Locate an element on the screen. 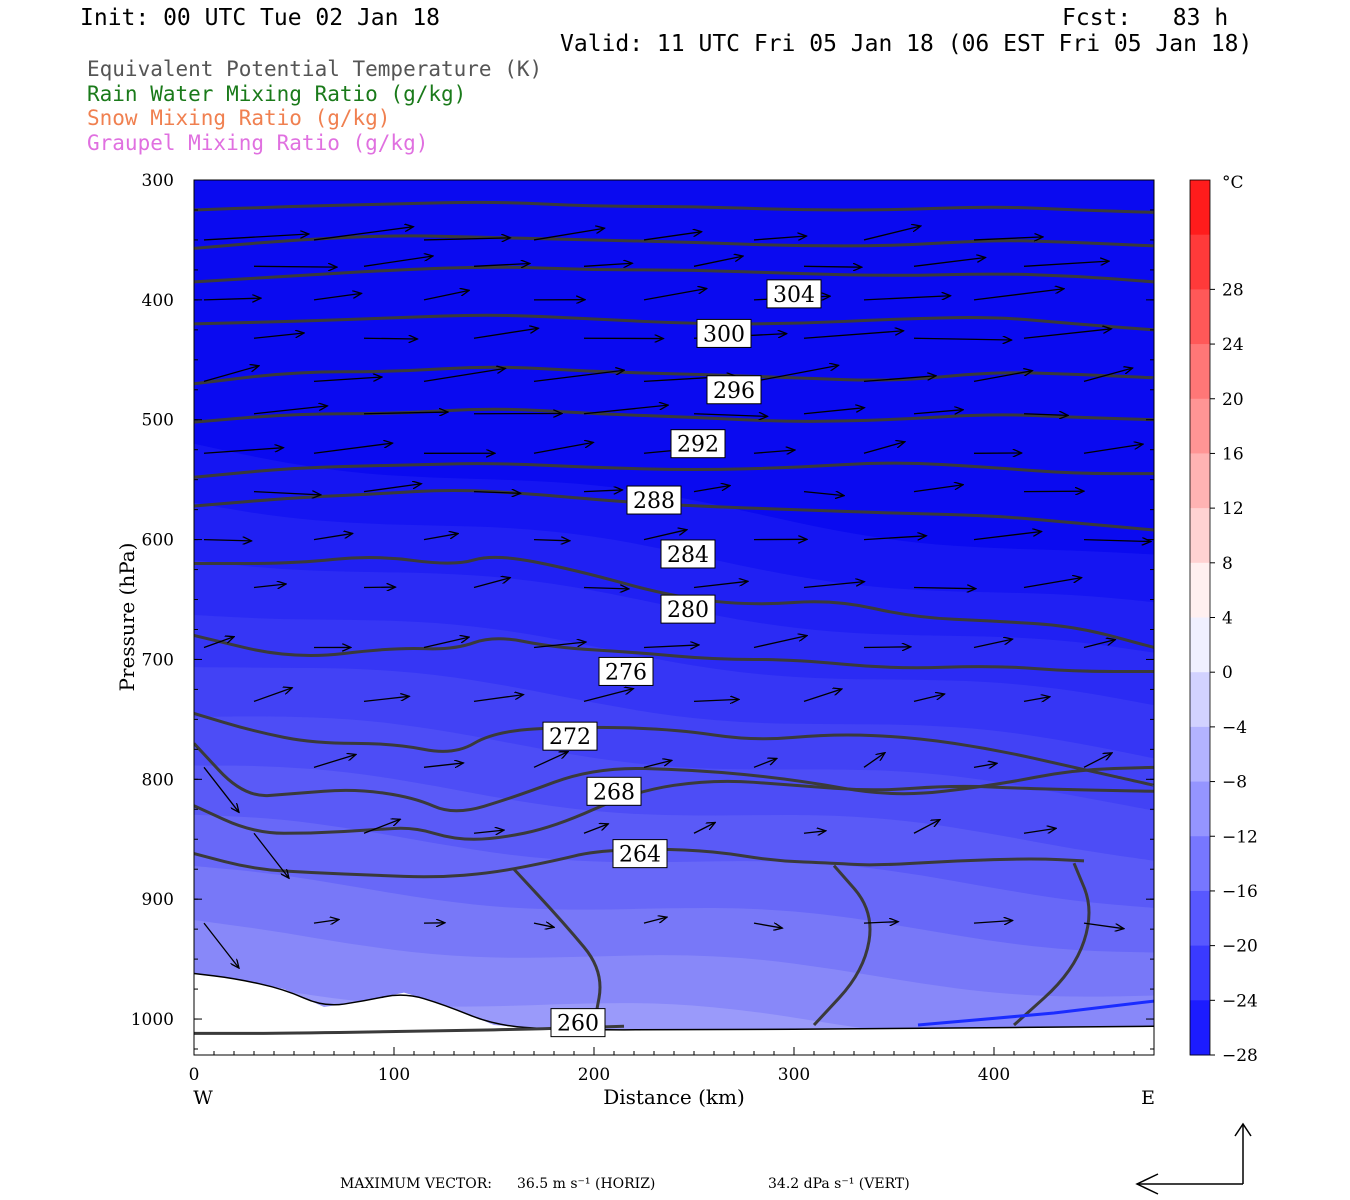 The image size is (1350, 1200). forecast-hour: Fcst: 83 h is located at coordinates (1145, 18).